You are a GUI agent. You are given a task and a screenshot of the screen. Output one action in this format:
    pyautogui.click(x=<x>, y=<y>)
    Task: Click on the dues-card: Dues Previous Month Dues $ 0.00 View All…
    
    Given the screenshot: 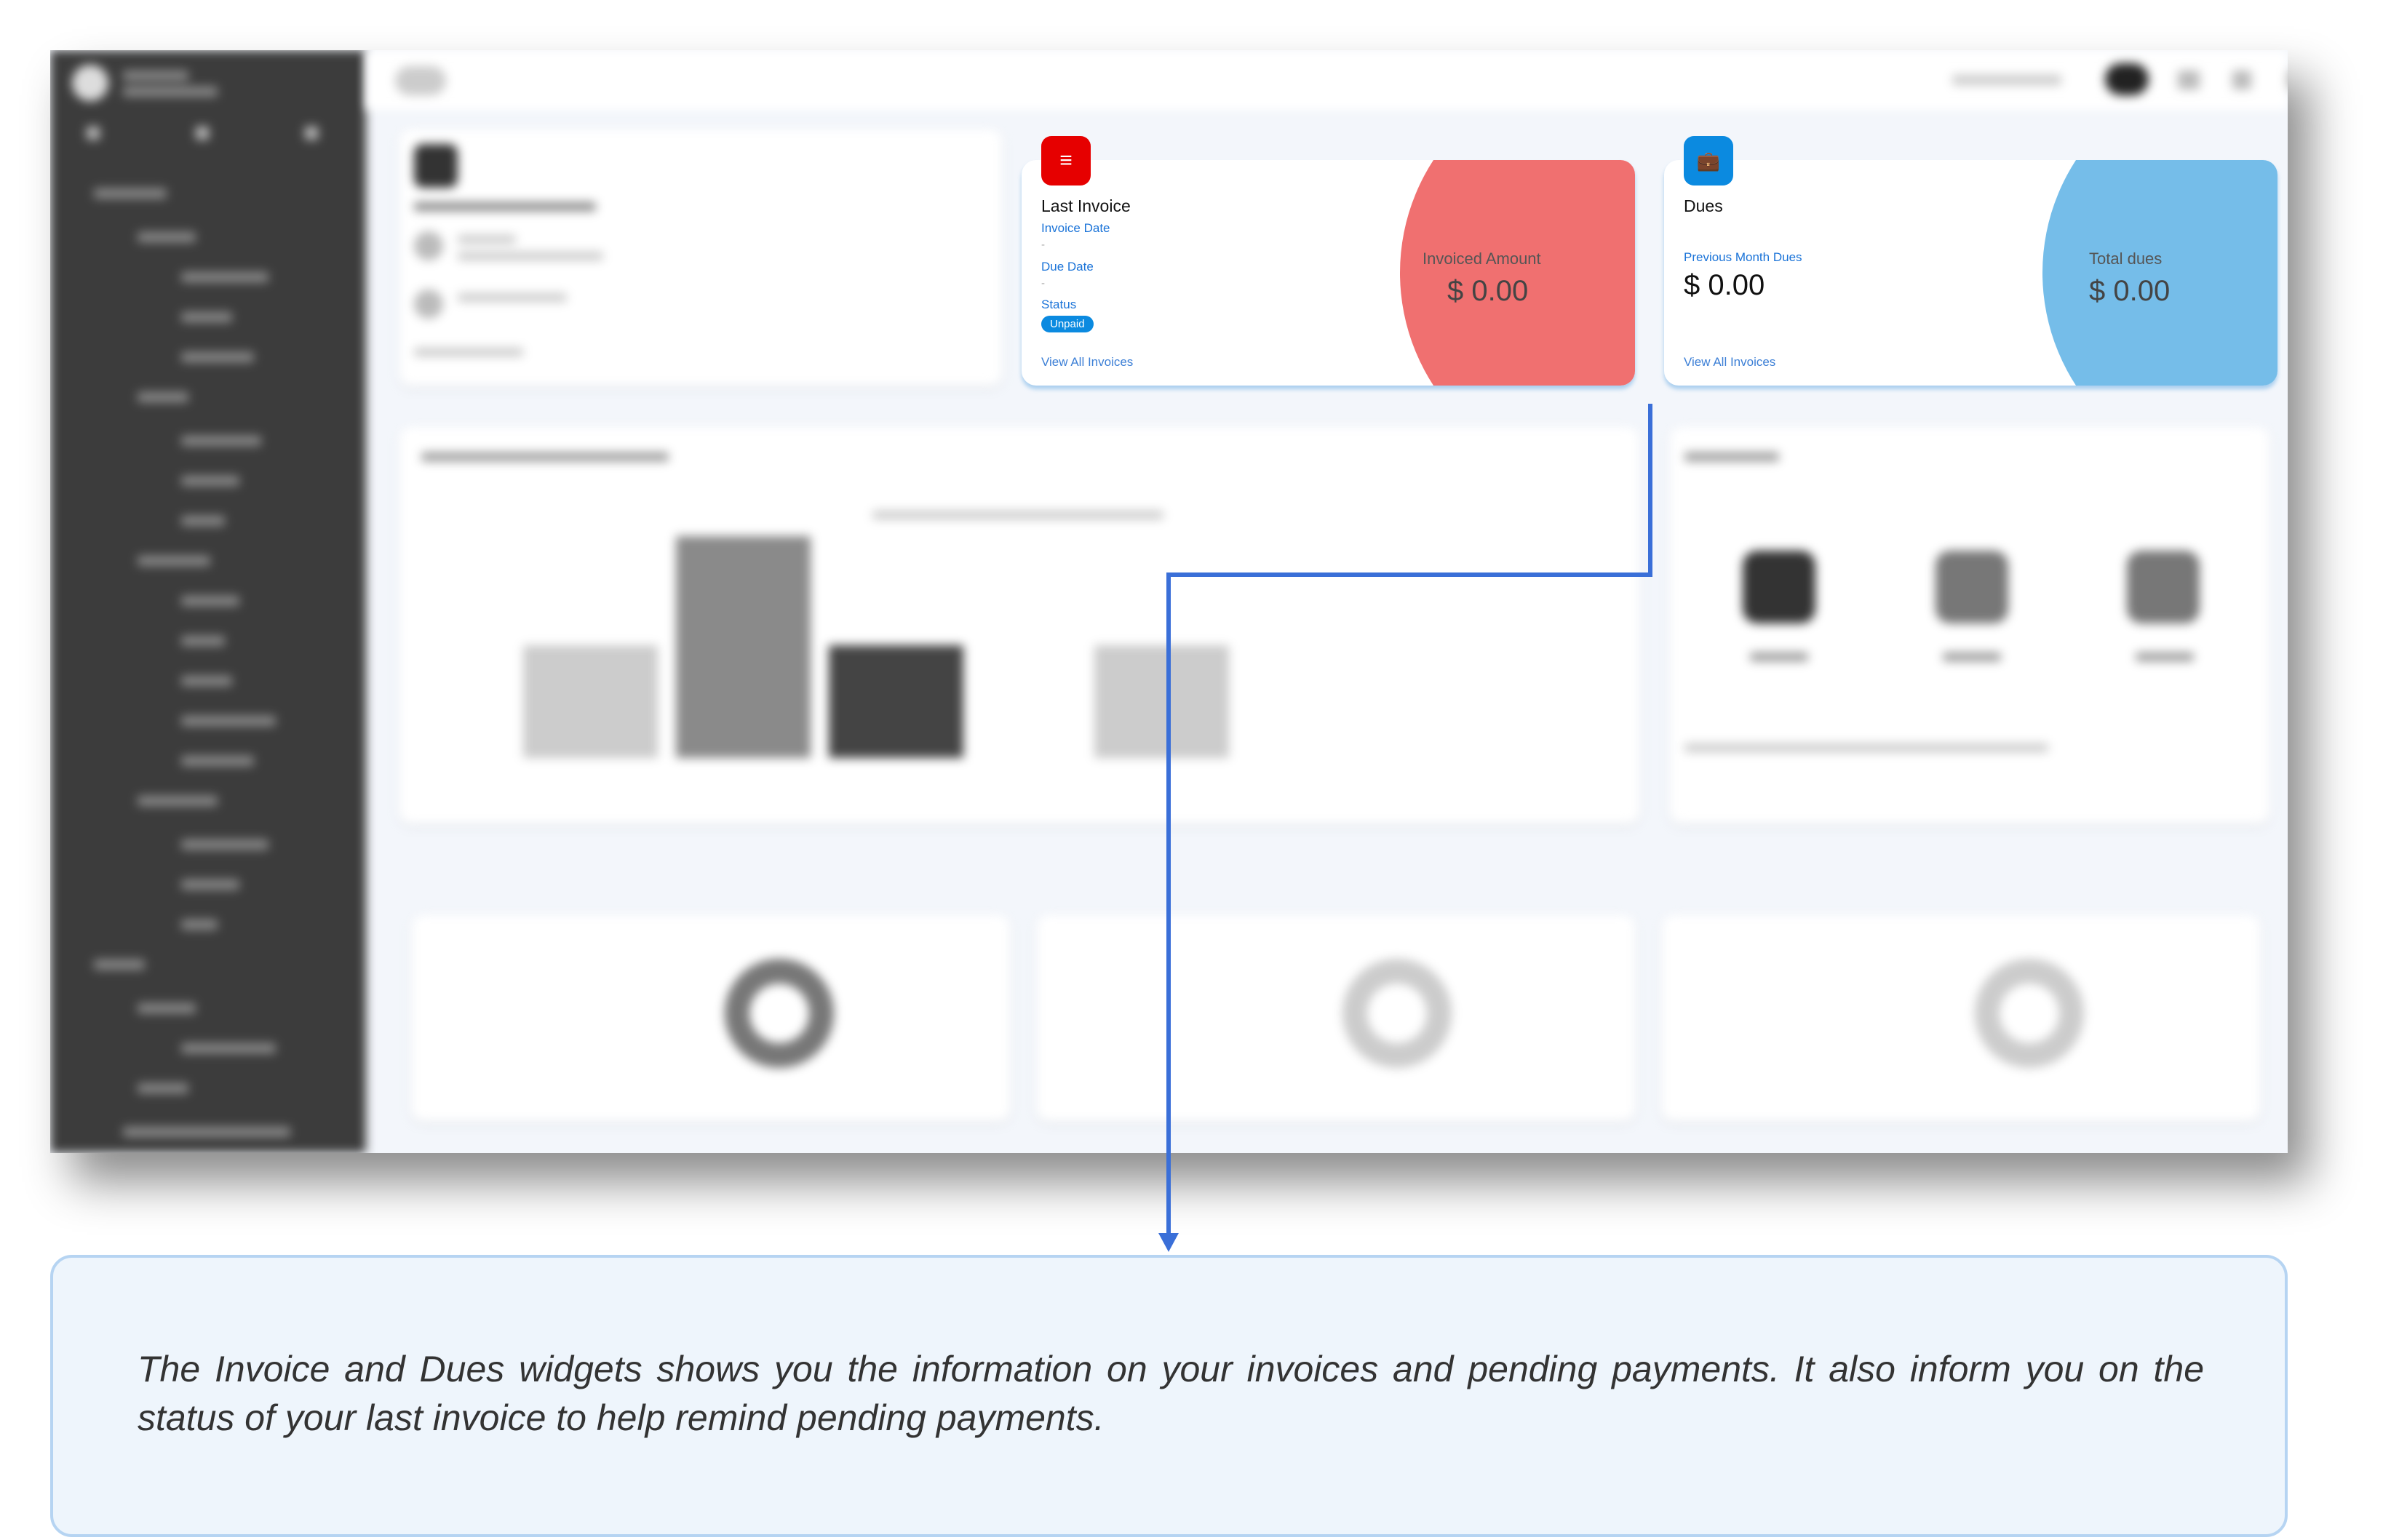 What is the action you would take?
    pyautogui.click(x=1970, y=273)
    